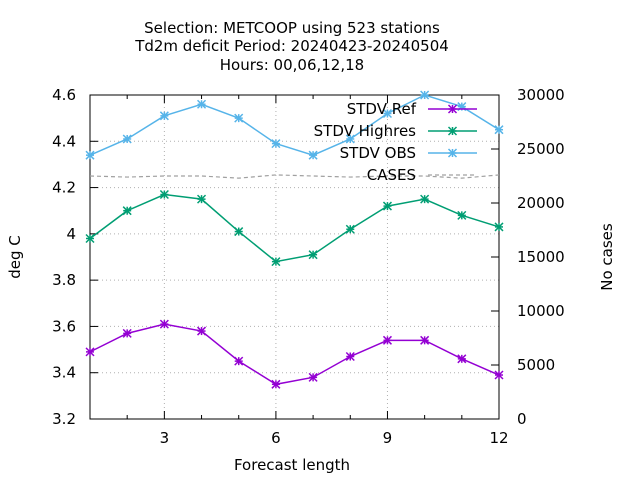  Describe the element at coordinates (395, 131) in the screenshot. I see `legend-entry: STDV Highres` at that location.